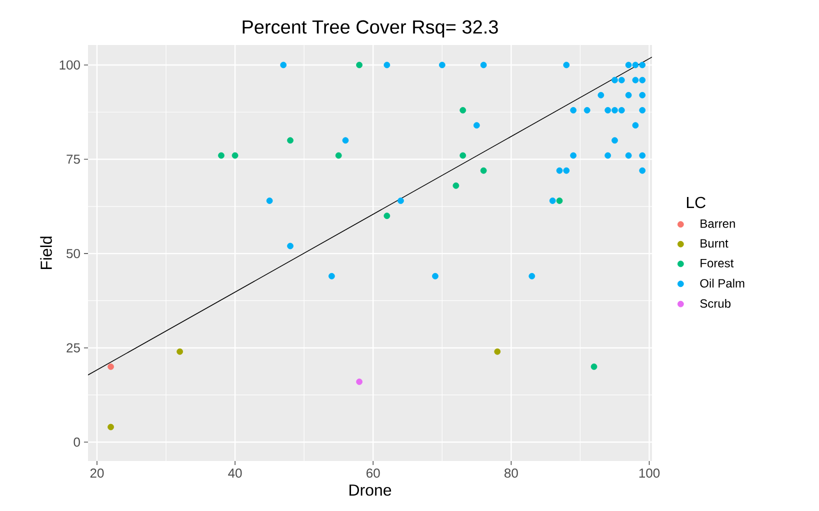 The image size is (819, 511). I want to click on y-tick-label: 25, so click(73, 347).